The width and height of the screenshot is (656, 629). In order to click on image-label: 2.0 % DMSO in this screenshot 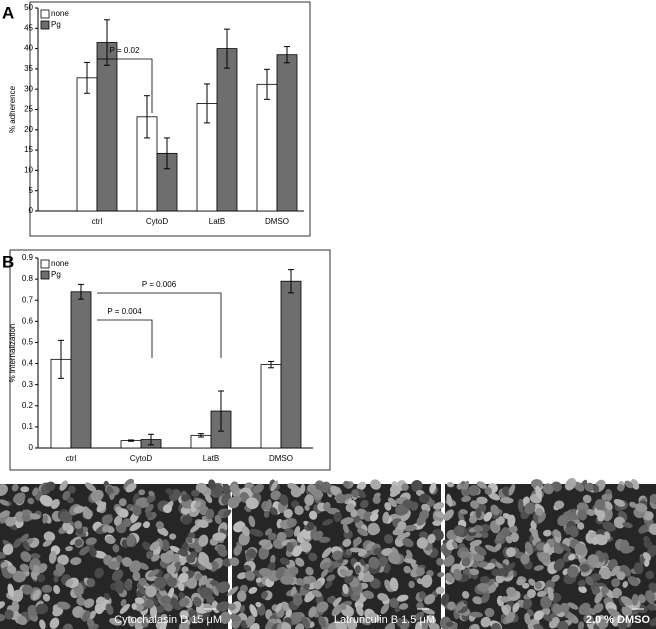, I will do `click(618, 620)`.